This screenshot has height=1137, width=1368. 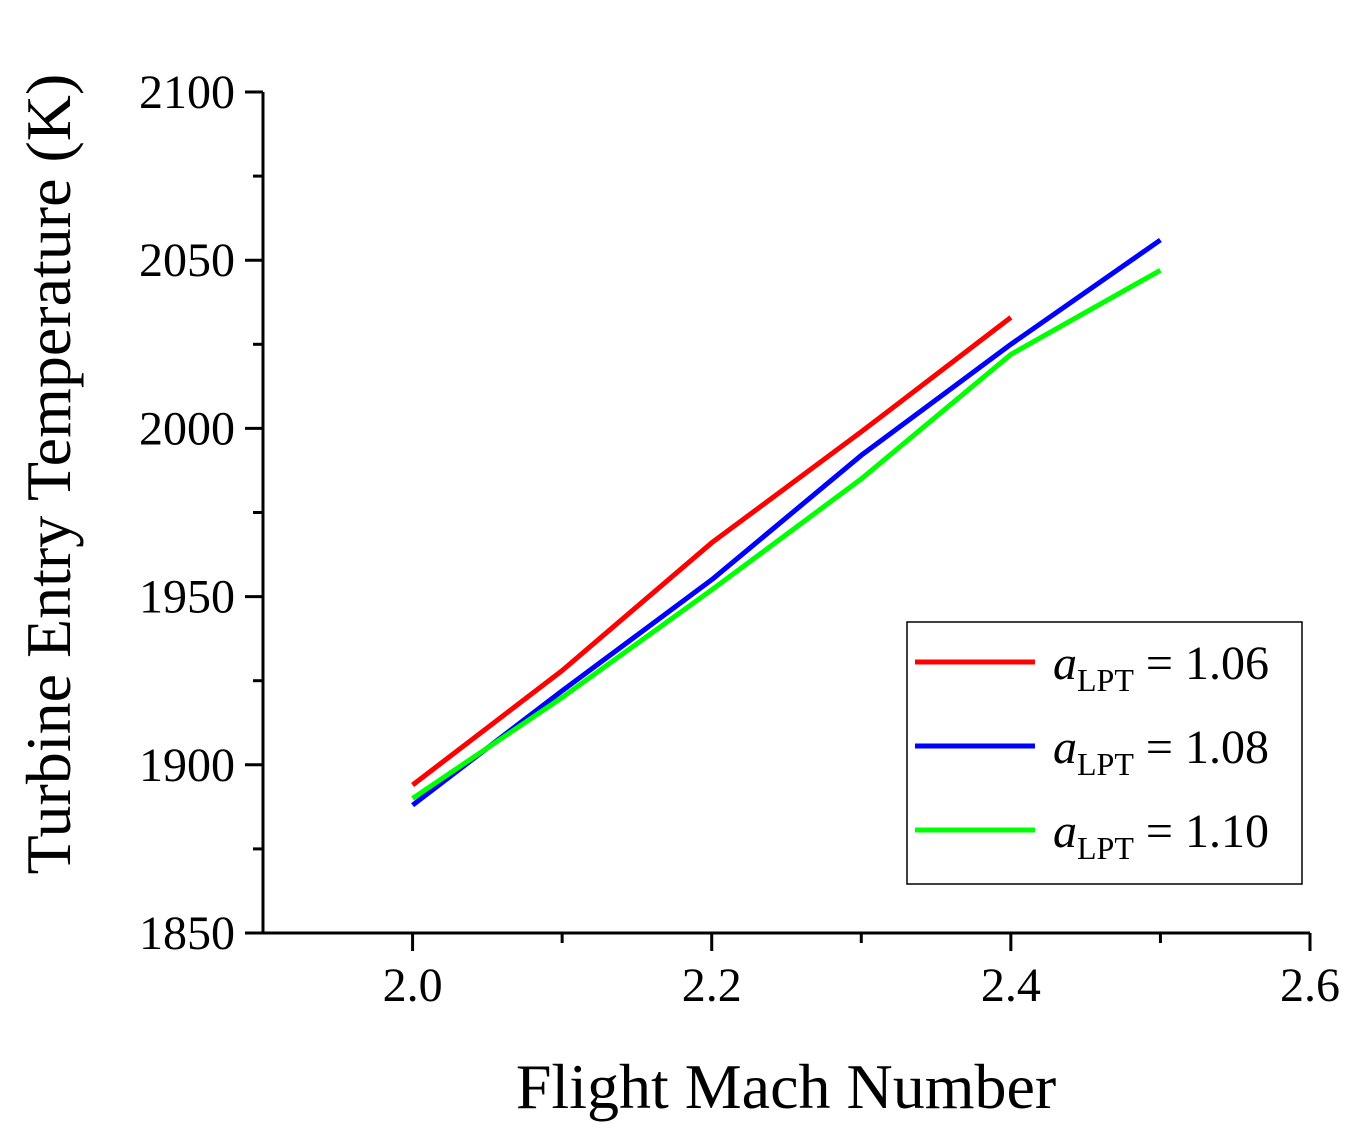 I want to click on legend-label-2: aLPT = 1.08, so click(x=1161, y=751).